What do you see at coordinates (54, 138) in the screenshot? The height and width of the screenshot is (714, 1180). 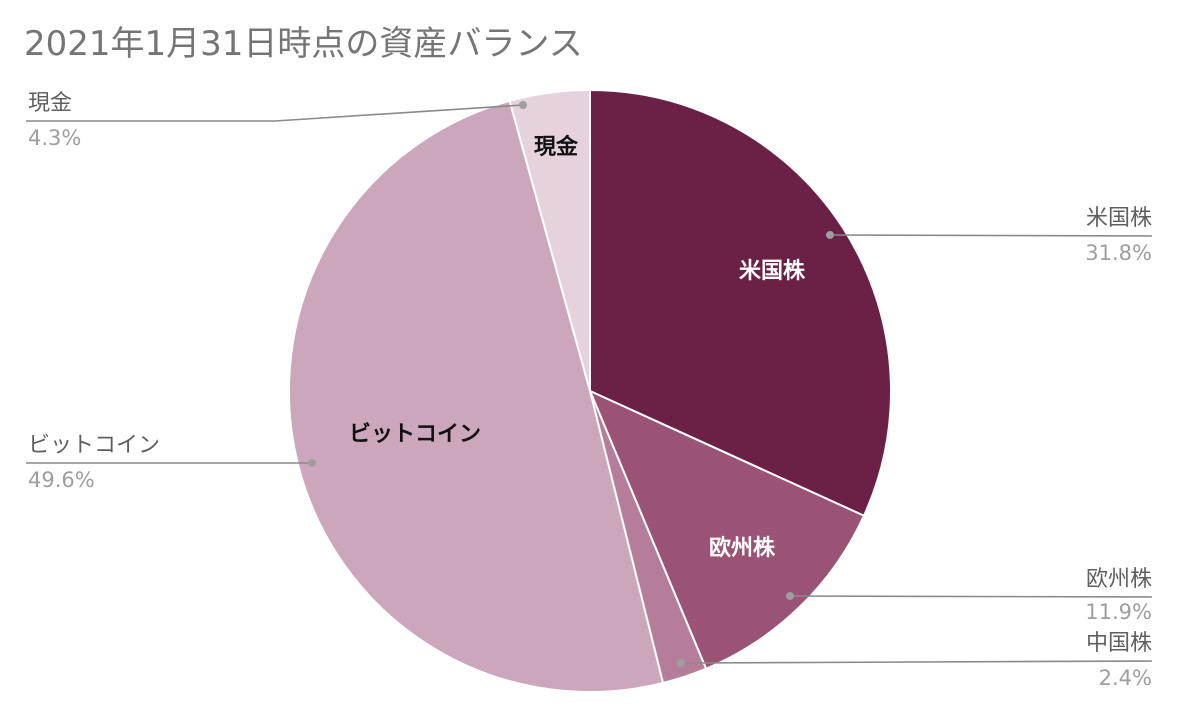 I see `callout-pct-4: 4.3%` at bounding box center [54, 138].